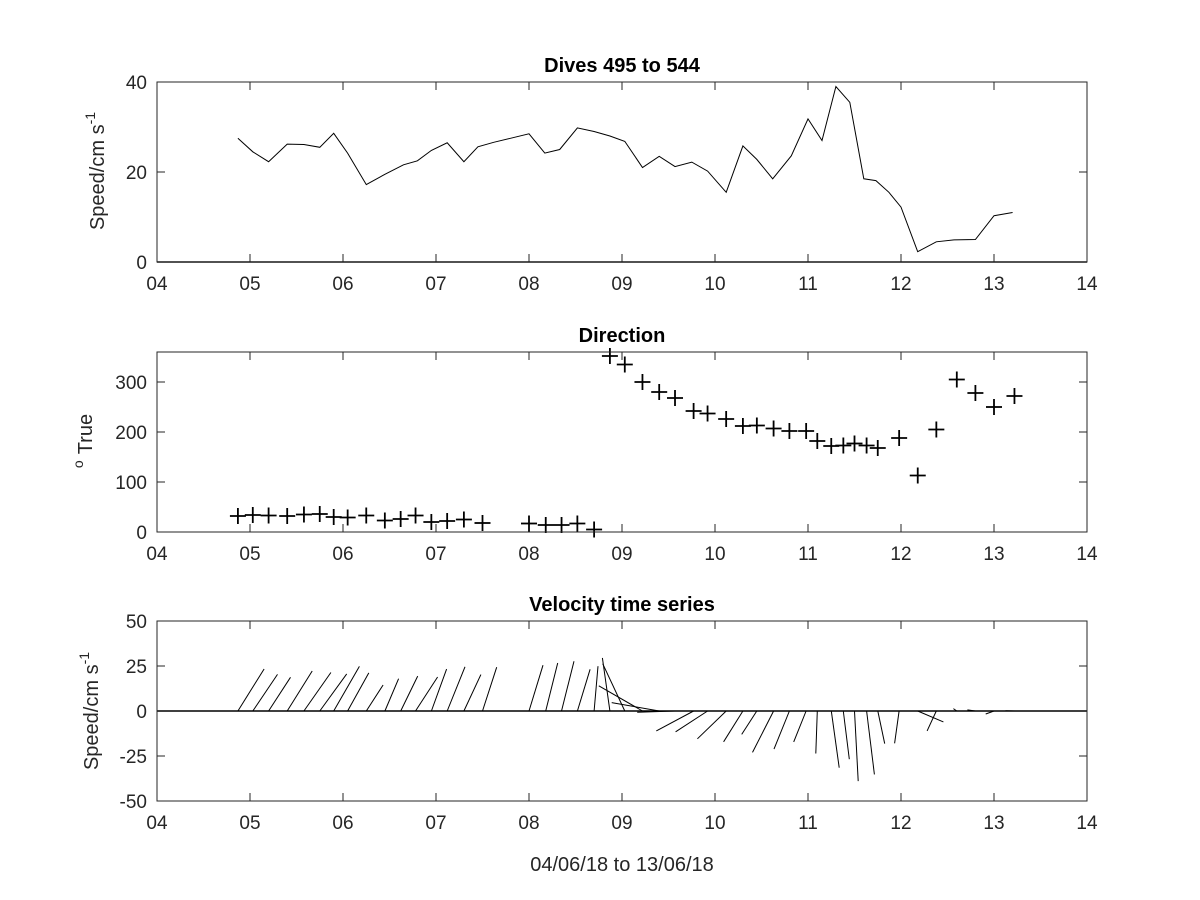 The height and width of the screenshot is (900, 1200). What do you see at coordinates (900, 554) in the screenshot?
I see `direction-x-tick-label: 12` at bounding box center [900, 554].